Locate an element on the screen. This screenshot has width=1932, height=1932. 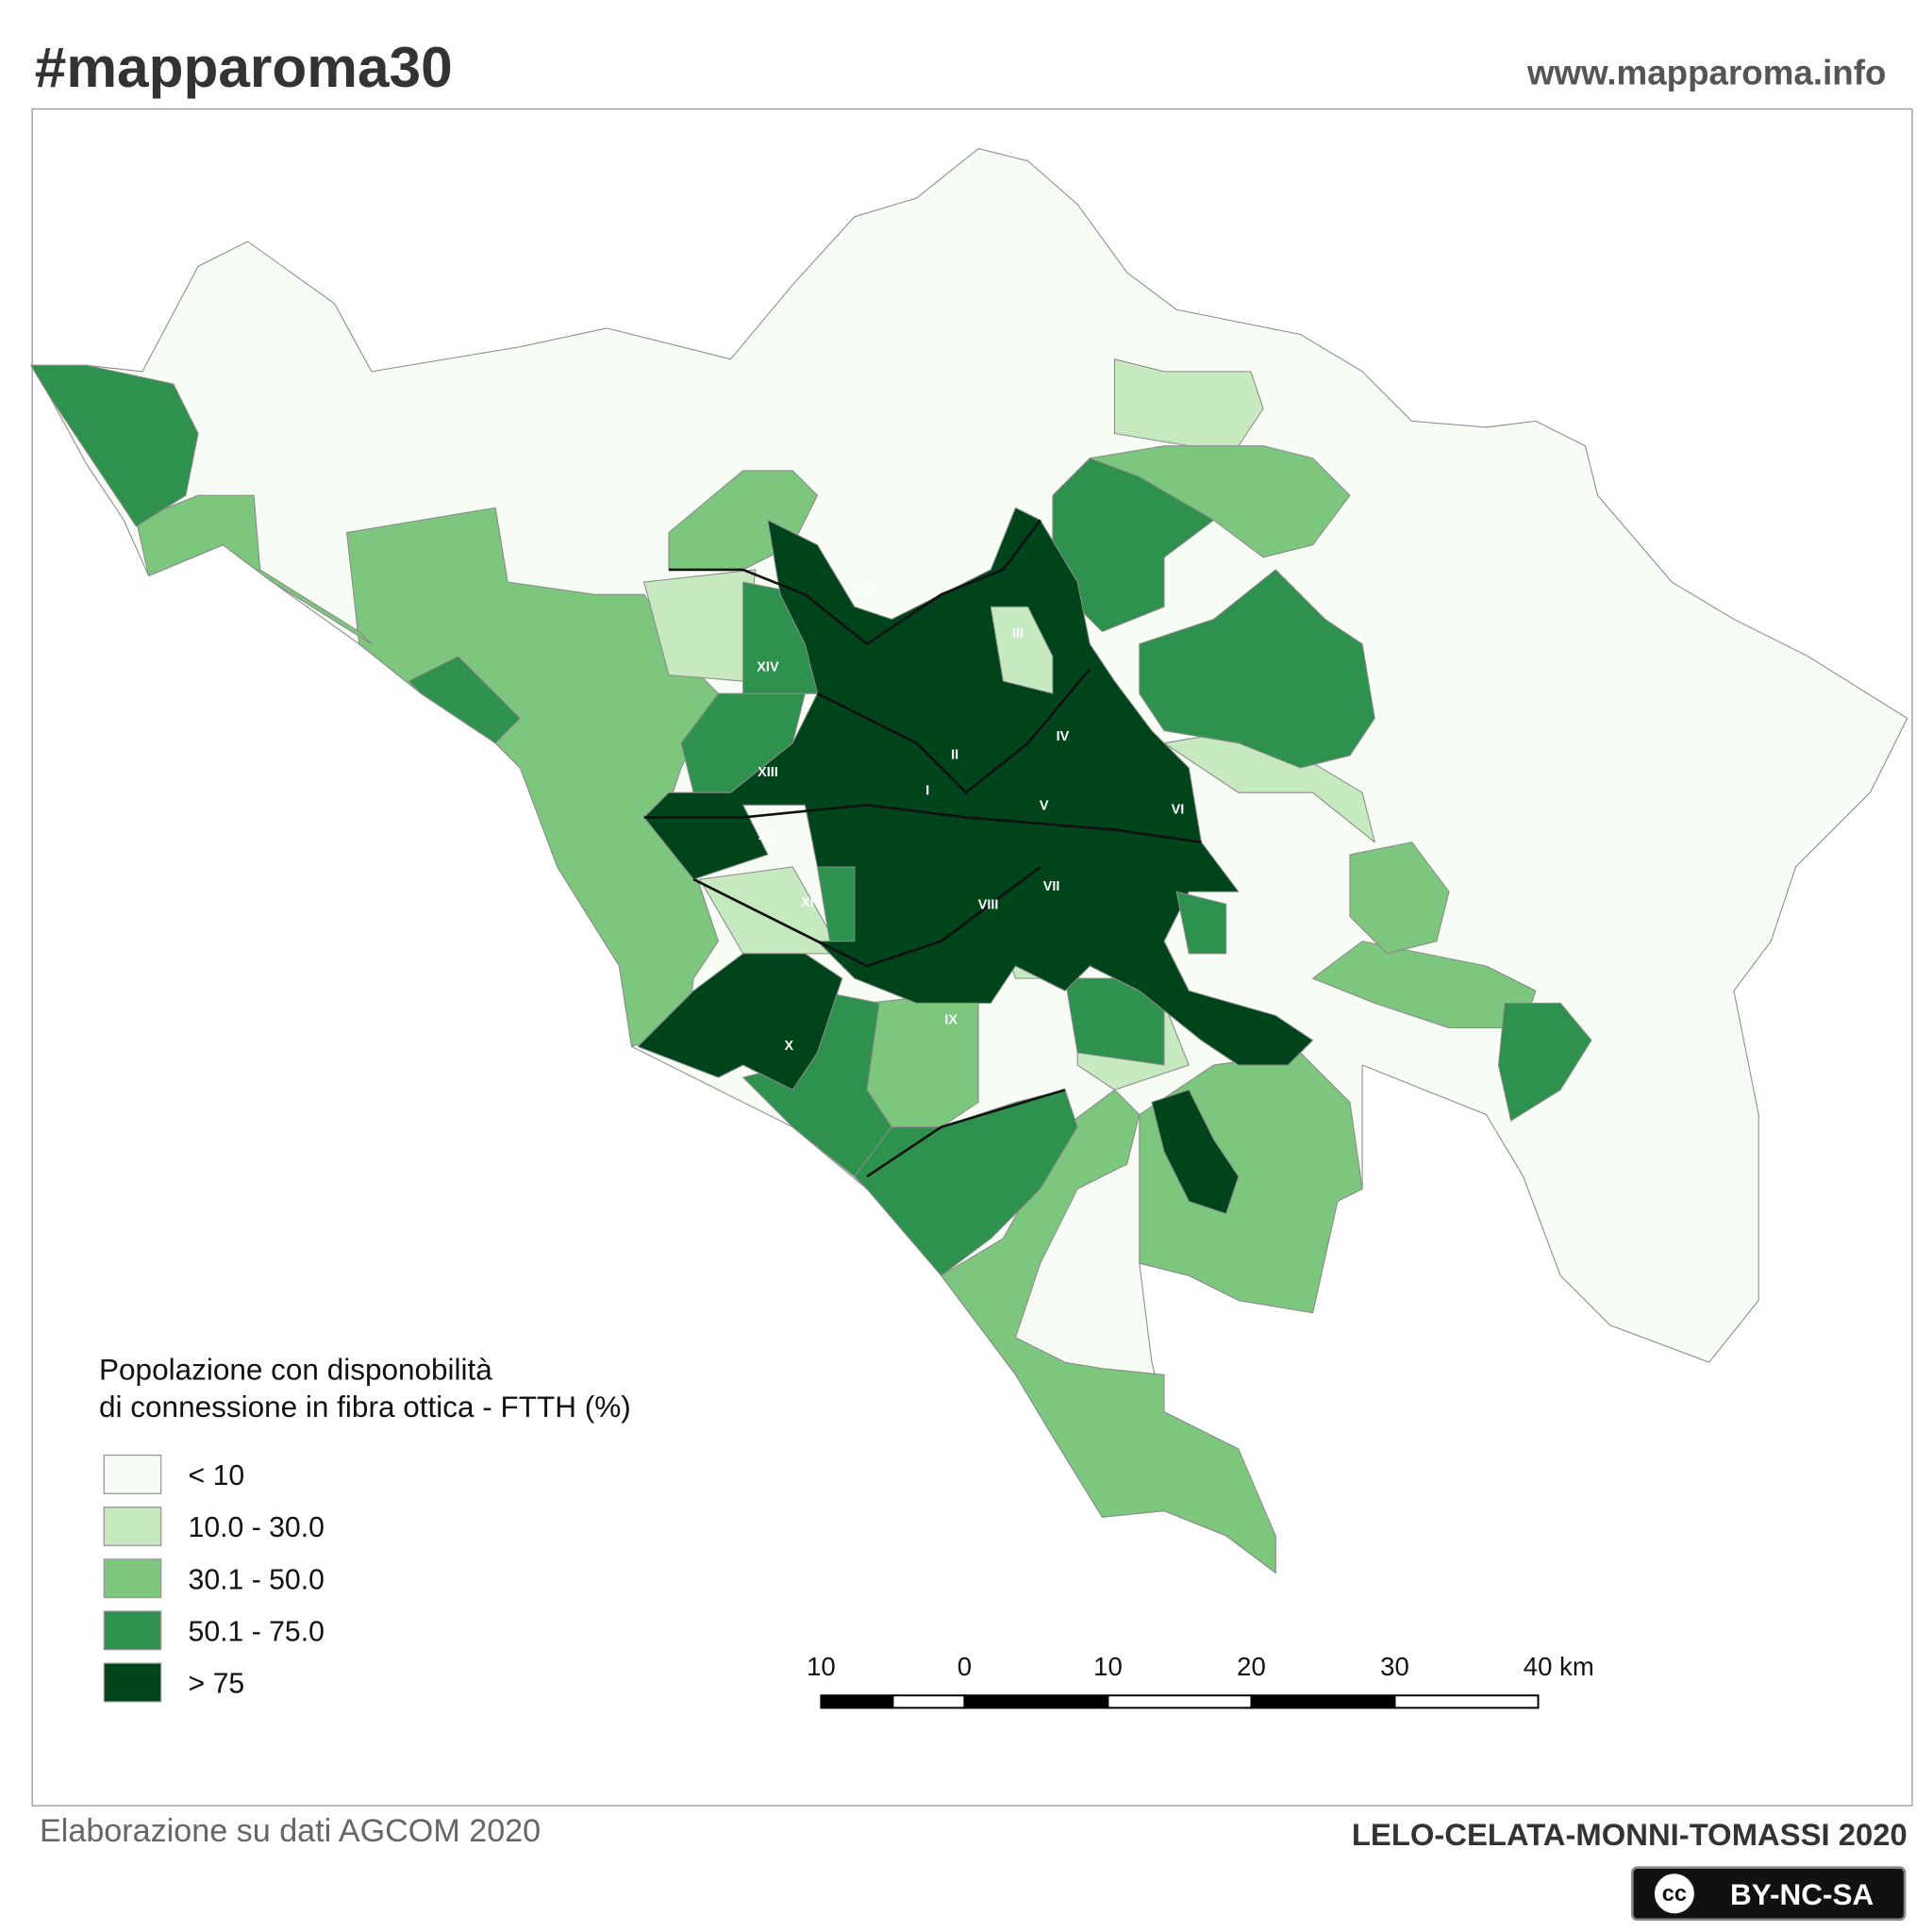
municipio-label: XV is located at coordinates (864, 590).